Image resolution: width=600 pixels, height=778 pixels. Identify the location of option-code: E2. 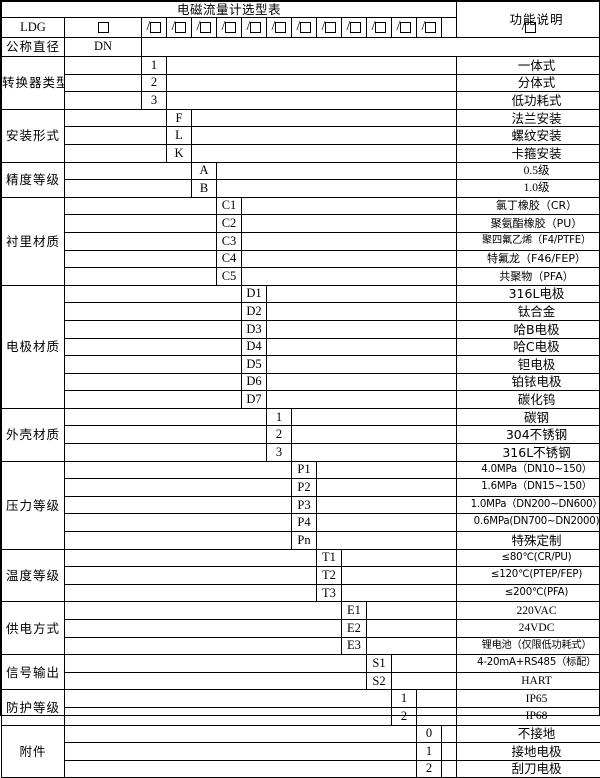
(354, 629).